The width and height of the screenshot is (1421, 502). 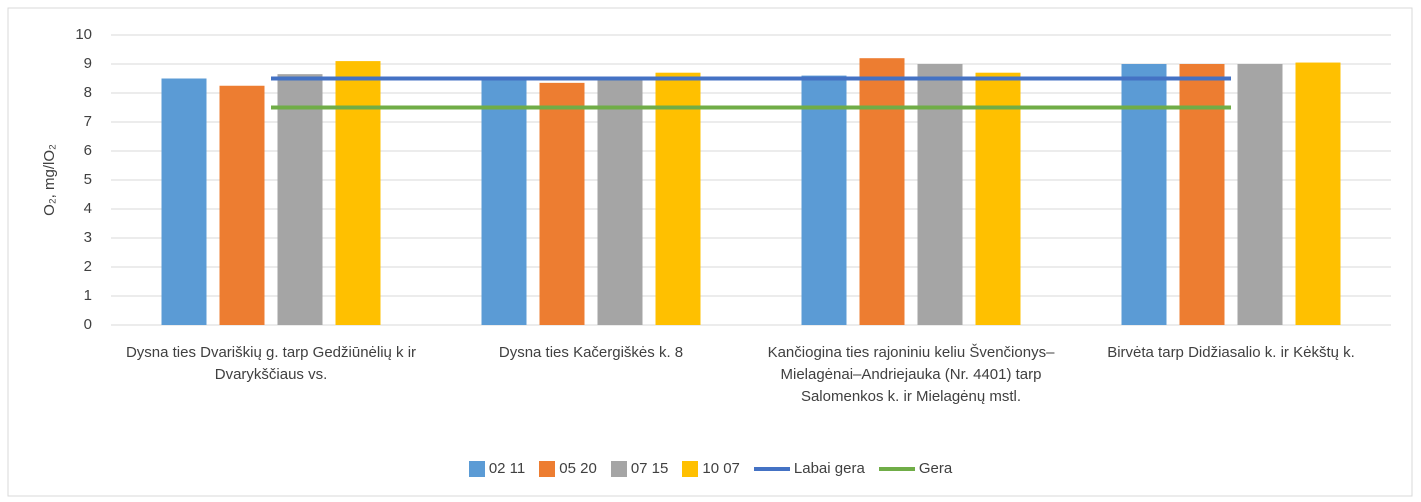 What do you see at coordinates (88, 121) in the screenshot?
I see `y-tick-label: 7` at bounding box center [88, 121].